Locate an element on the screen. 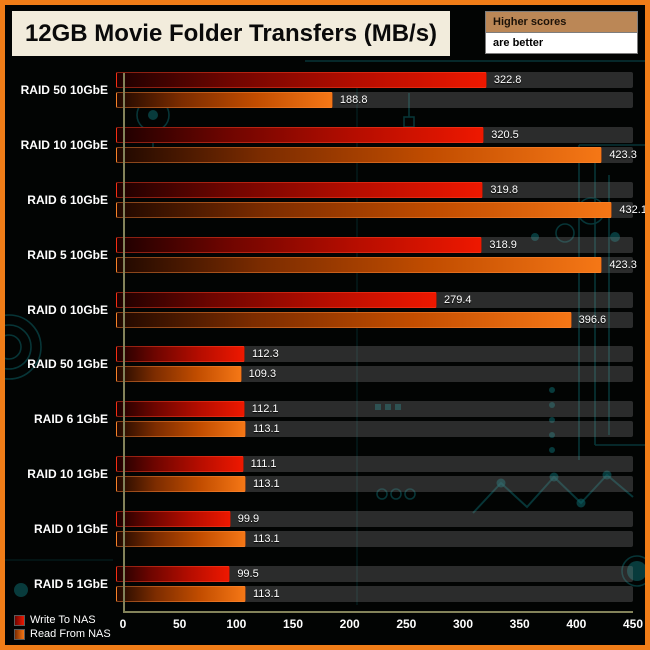 This screenshot has height=650, width=650. x-axis: 0 50 100 150 200 250 300 350 400 450 is located at coordinates (381, 622).